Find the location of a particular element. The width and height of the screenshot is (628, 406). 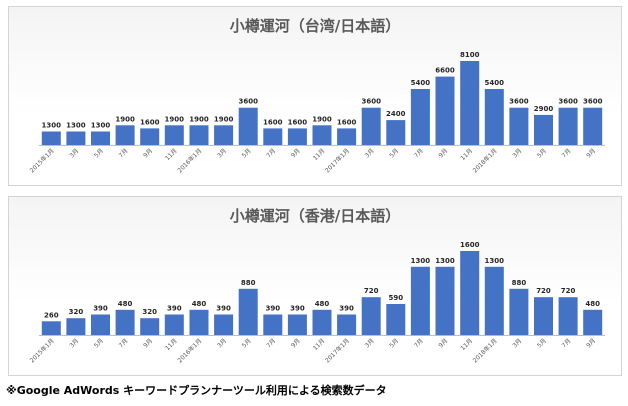

data-label: 5400 is located at coordinates (421, 83).